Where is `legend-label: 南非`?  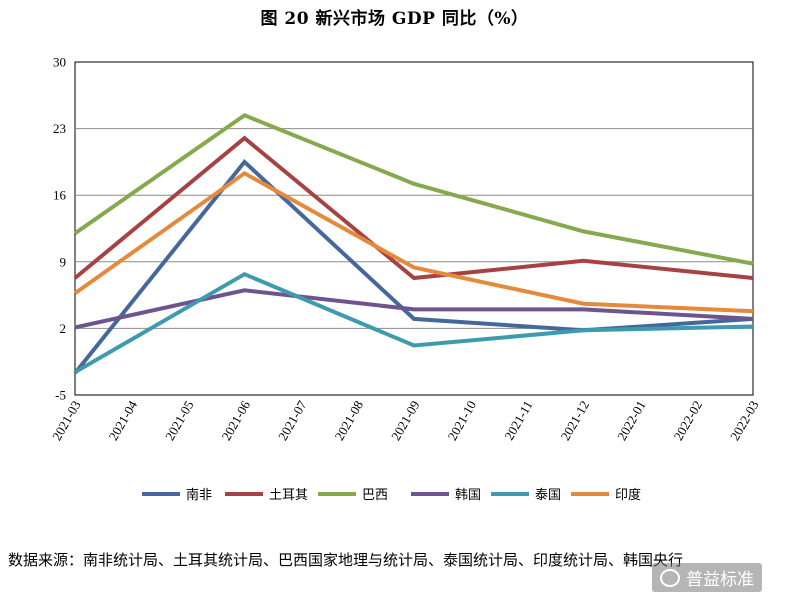 legend-label: 南非 is located at coordinates (199, 495).